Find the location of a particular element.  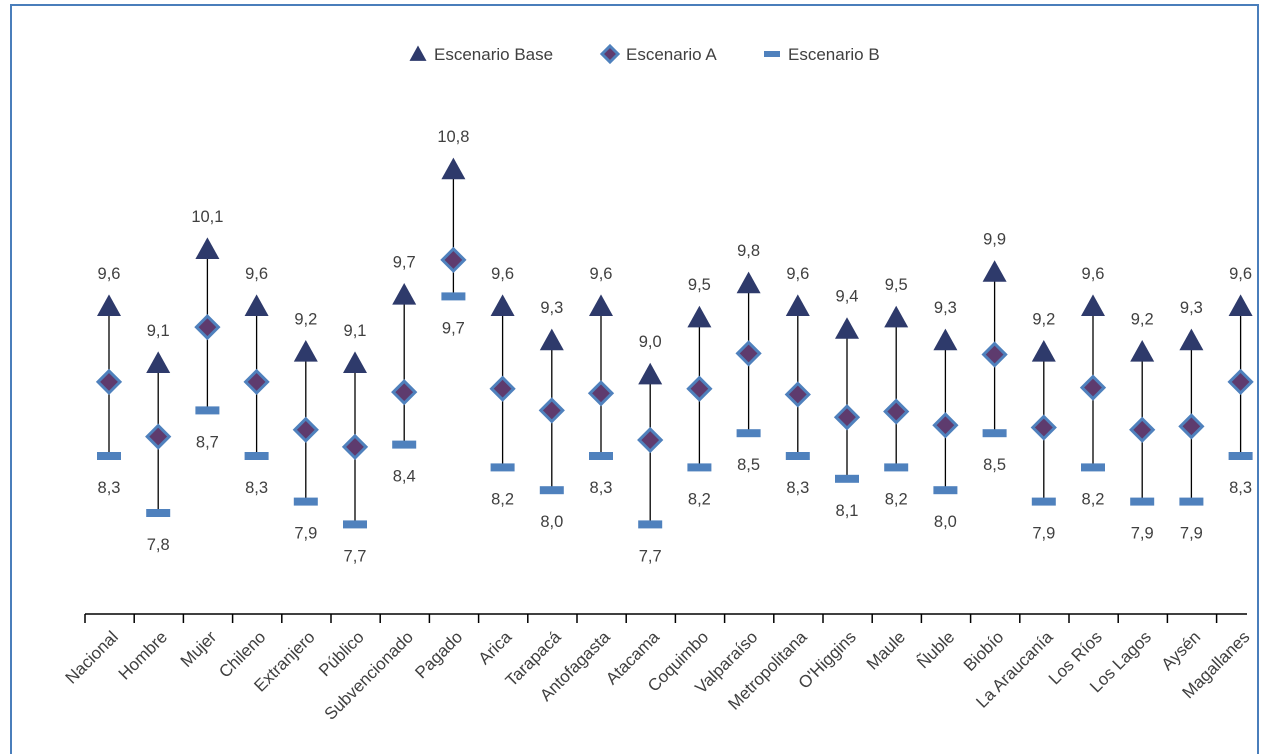

label-b-tarapaca: 8,0 is located at coordinates (551, 522).